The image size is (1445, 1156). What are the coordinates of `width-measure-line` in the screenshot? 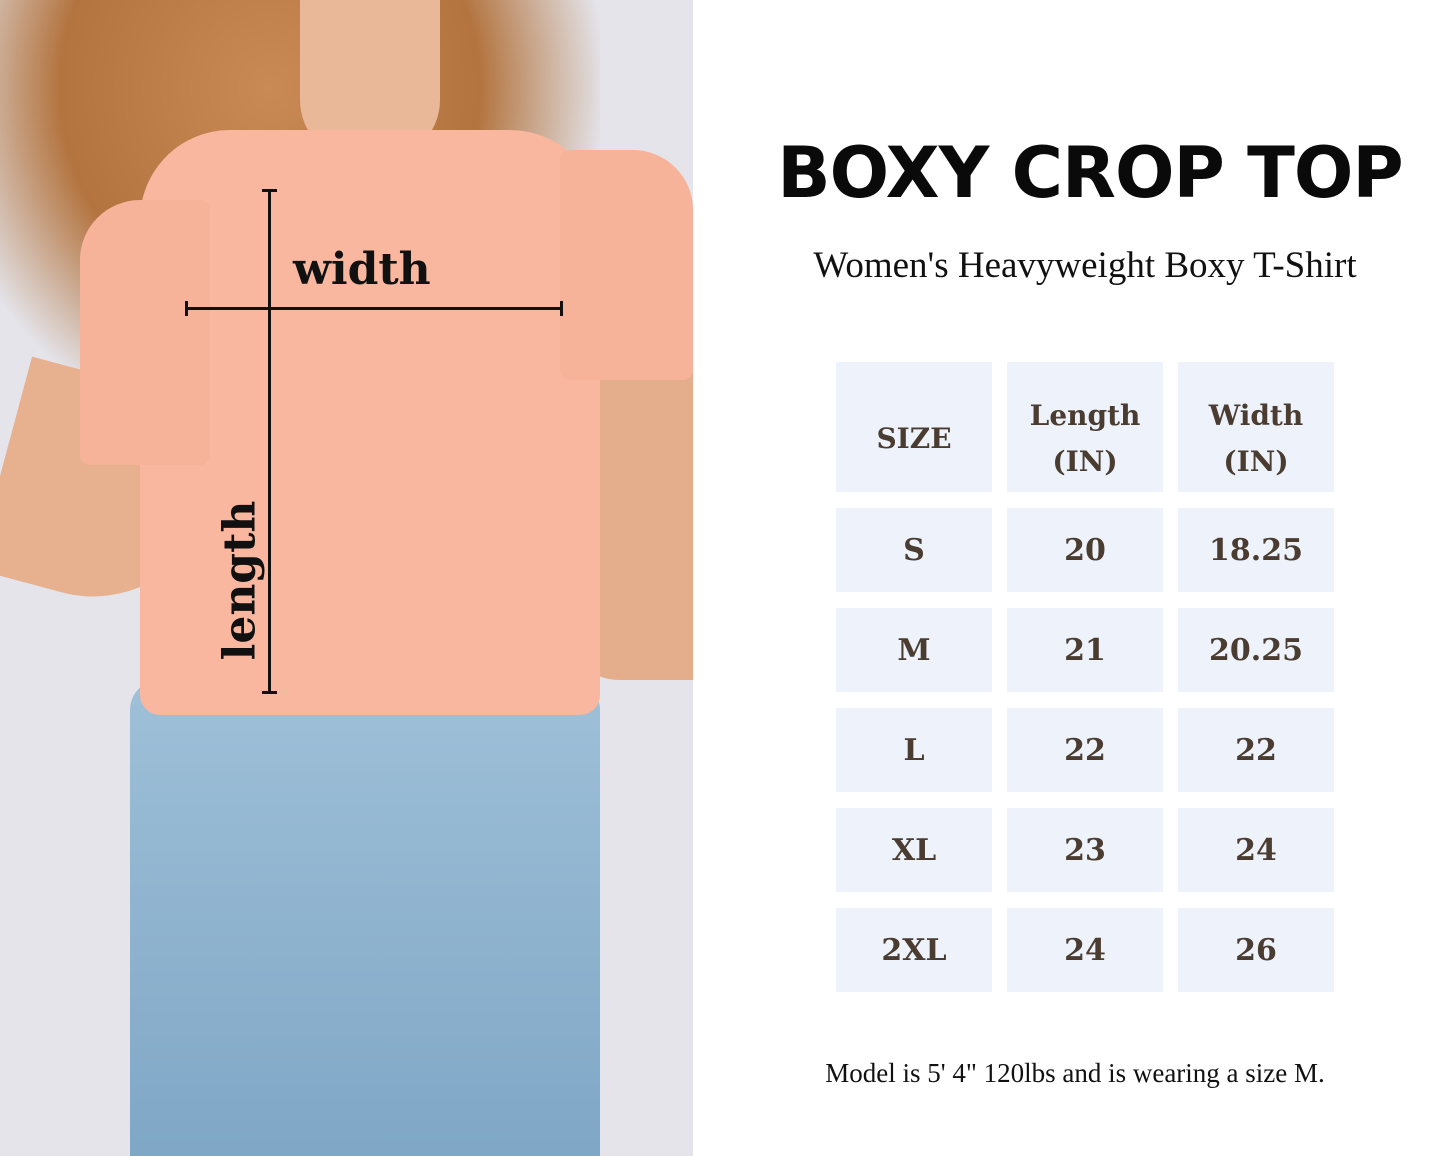 It's located at (374, 308).